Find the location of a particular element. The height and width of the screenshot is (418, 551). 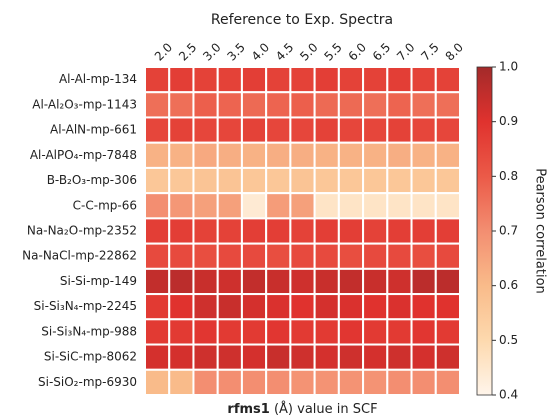

colorbar-tick-label: 0.8 is located at coordinates (508, 176).